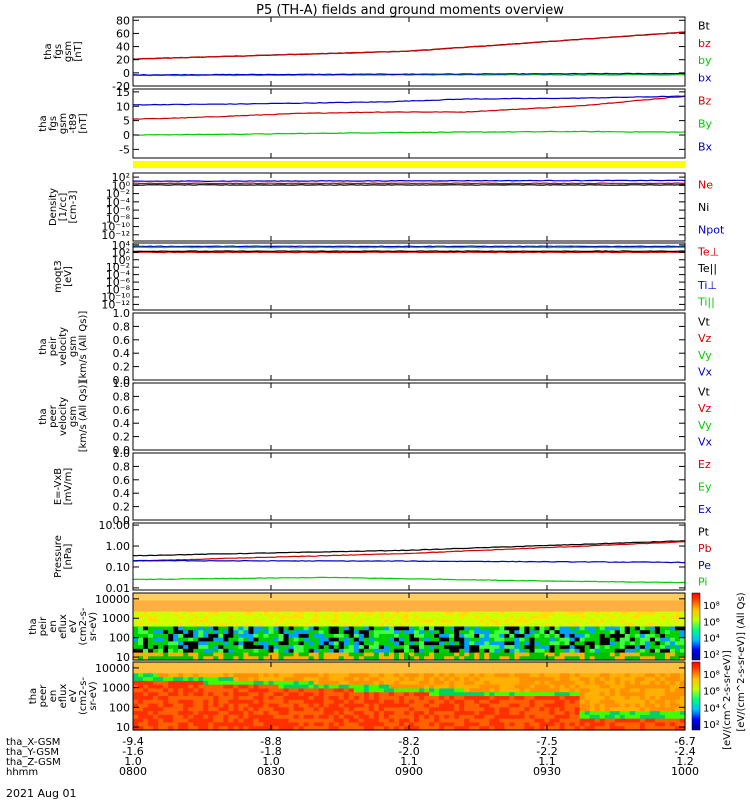 Image resolution: width=750 pixels, height=800 pixels. I want to click on y-axis-label: [nT], so click(78, 51).